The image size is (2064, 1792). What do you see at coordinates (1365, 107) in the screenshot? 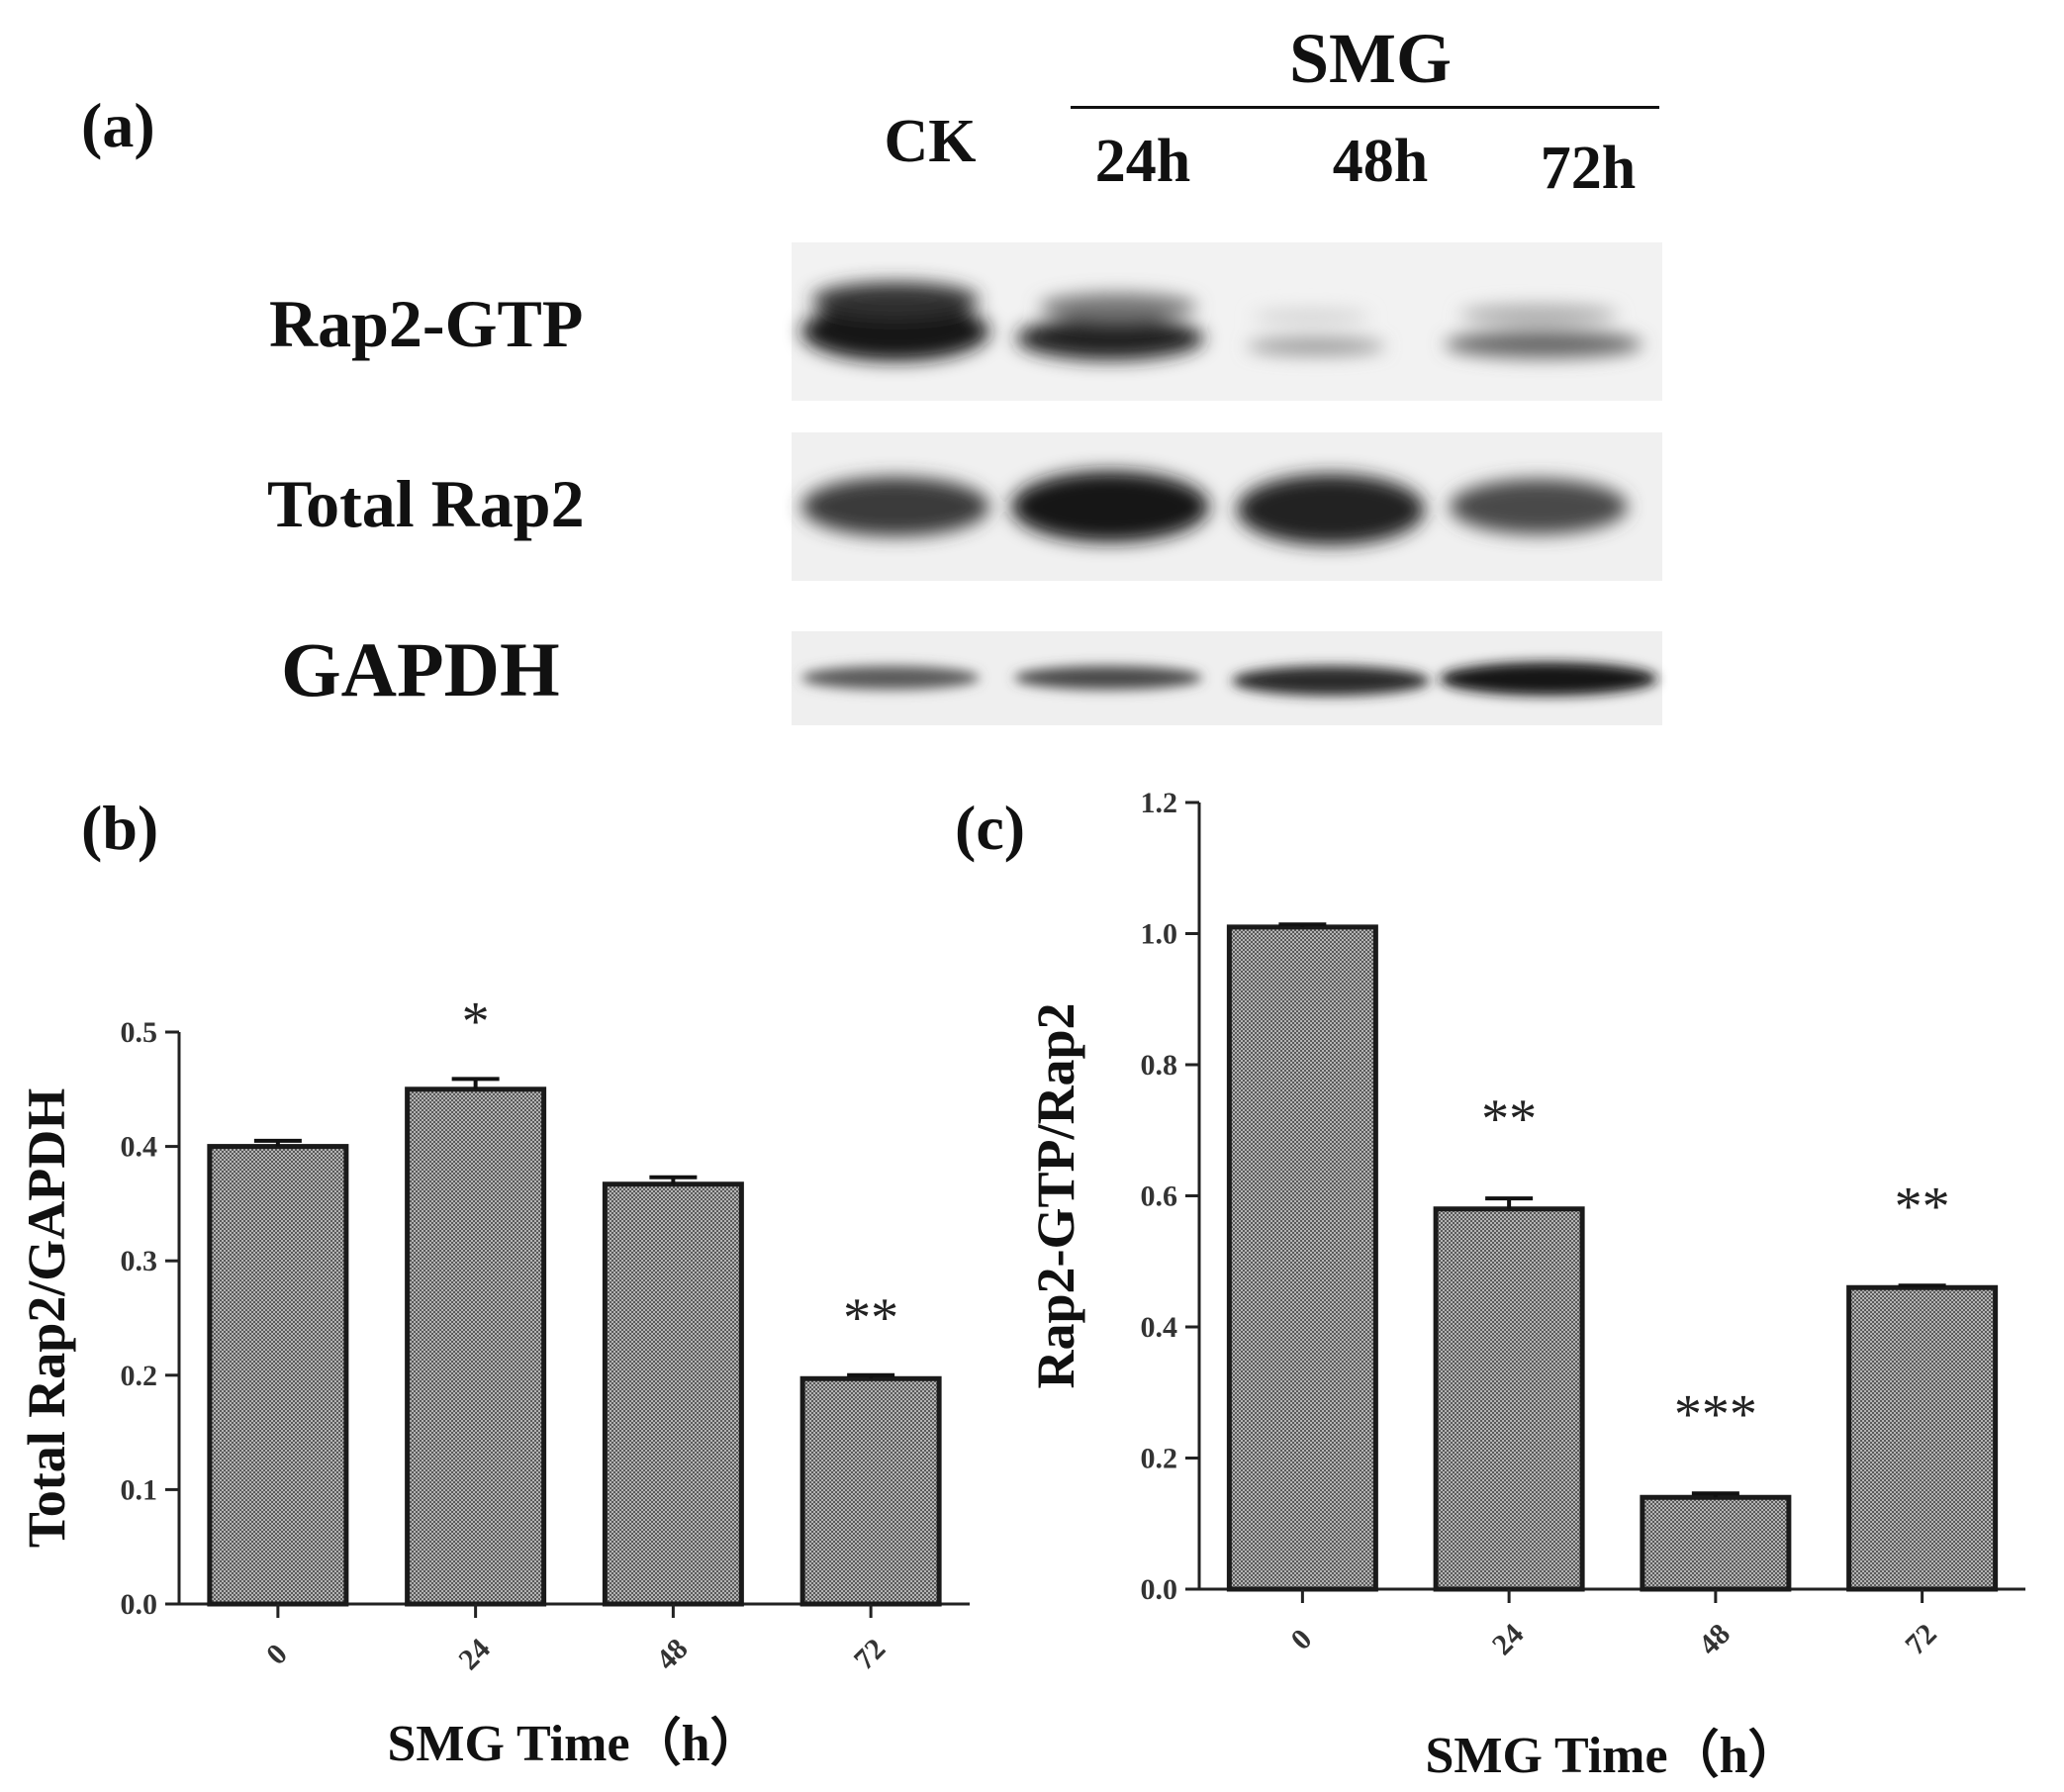
I see `smg-group-bracket` at bounding box center [1365, 107].